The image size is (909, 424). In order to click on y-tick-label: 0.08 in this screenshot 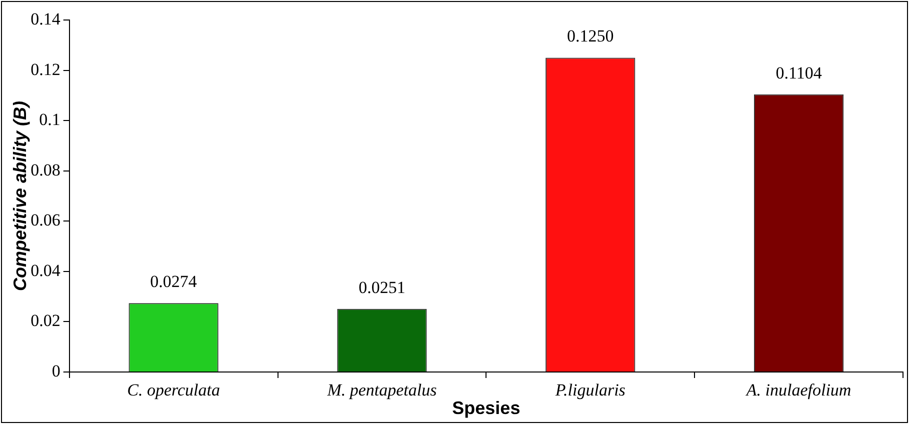, I will do `click(45, 170)`.